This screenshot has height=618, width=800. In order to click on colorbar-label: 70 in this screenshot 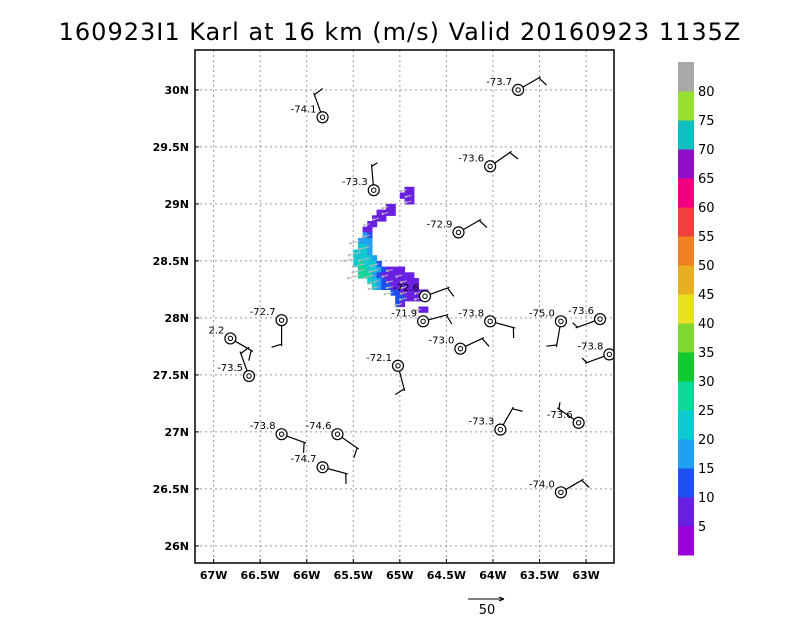, I will do `click(706, 150)`.